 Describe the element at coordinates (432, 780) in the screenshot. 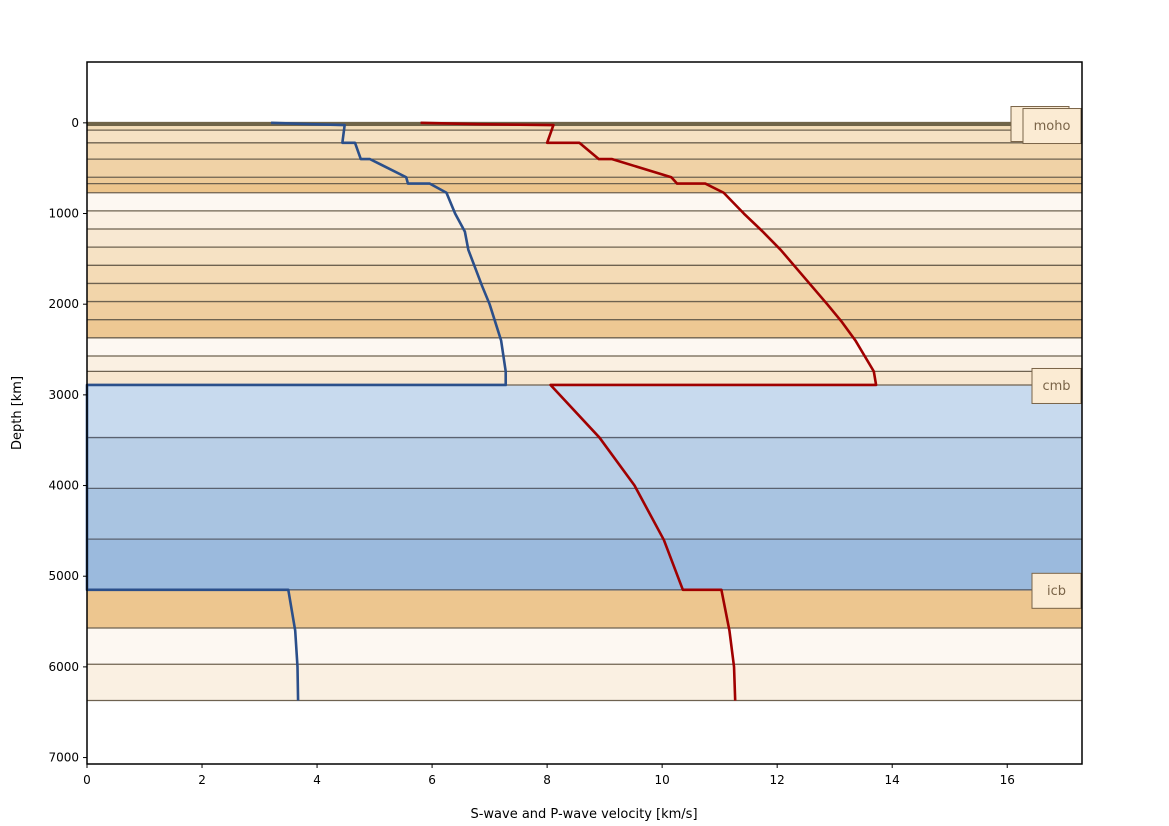

I see `x-tick-label: 6` at that location.